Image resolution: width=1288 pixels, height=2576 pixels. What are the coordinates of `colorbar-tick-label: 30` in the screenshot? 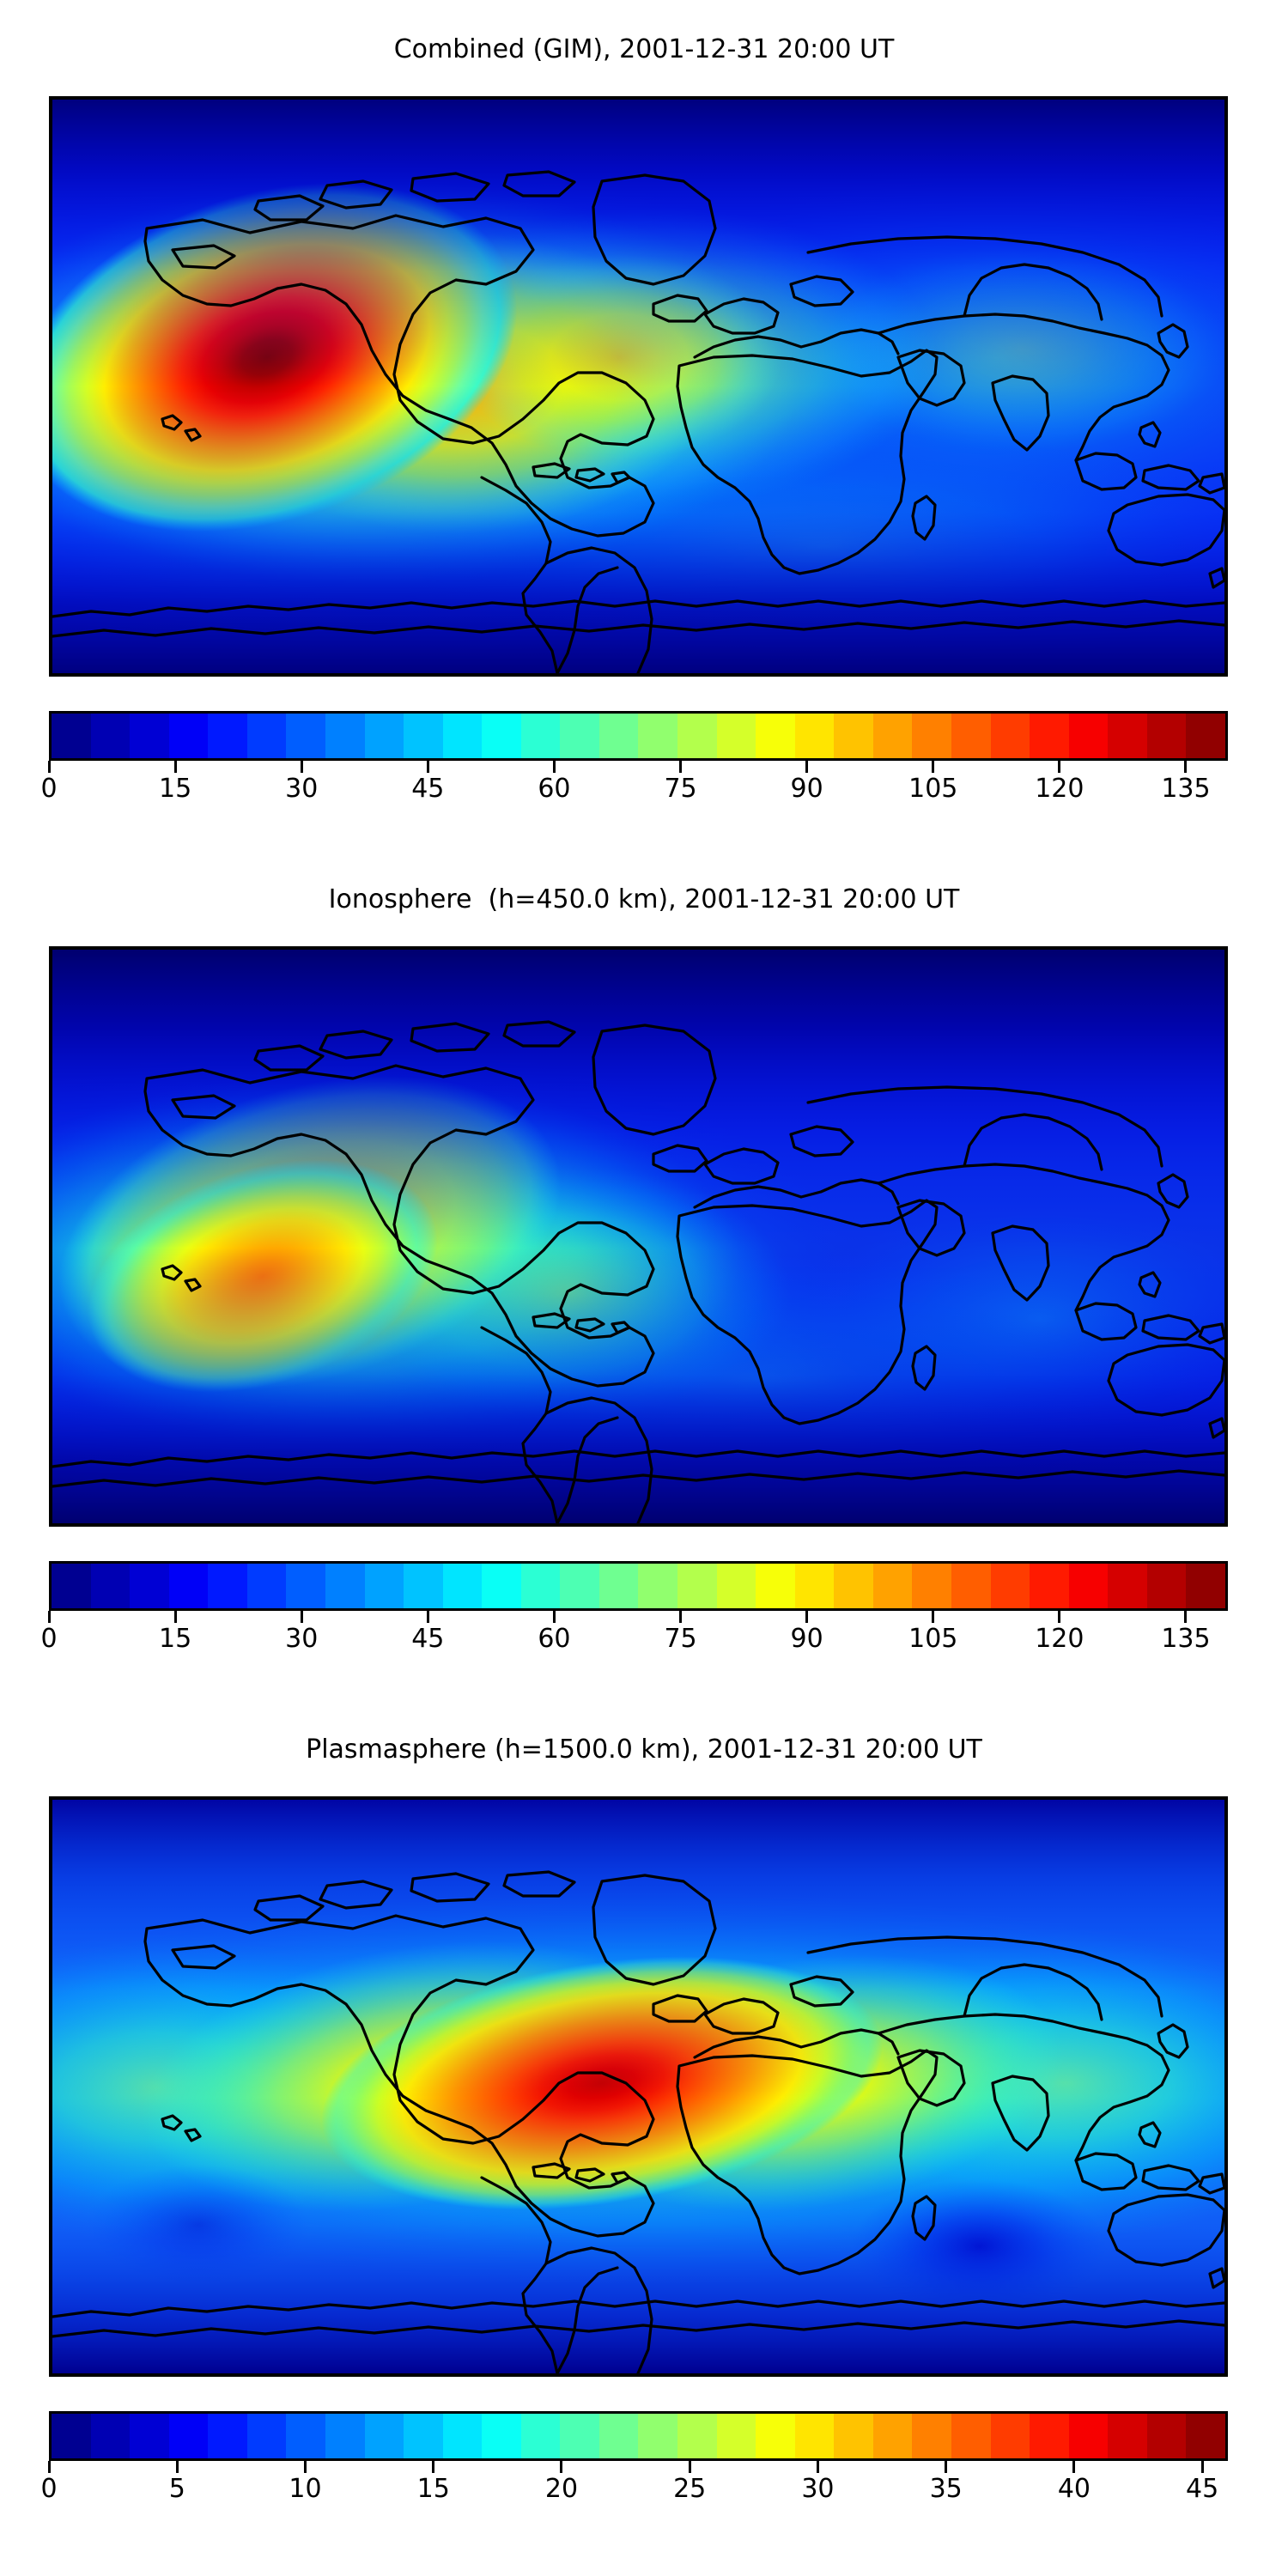 It's located at (302, 789).